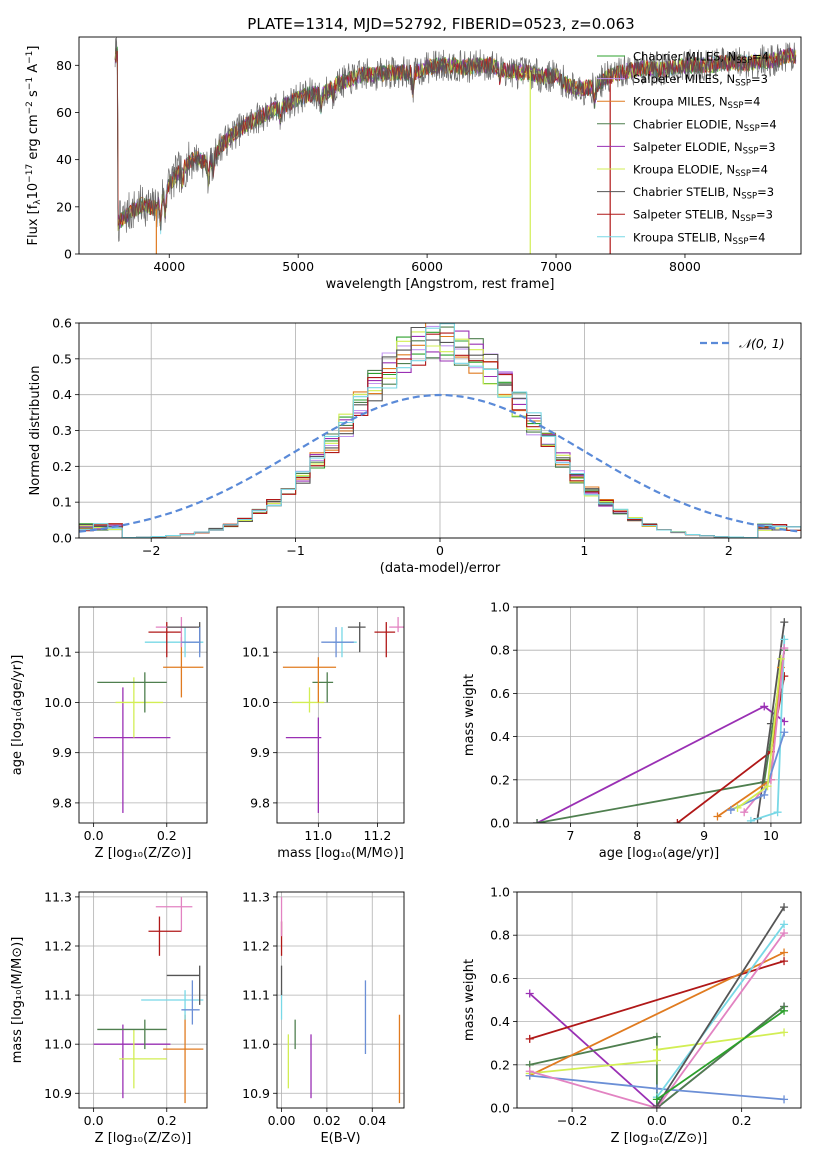  What do you see at coordinates (34, 146) in the screenshot?
I see `y-axis-label: Flux [fλ10−17 erg cm−2 s−1 A−1]` at bounding box center [34, 146].